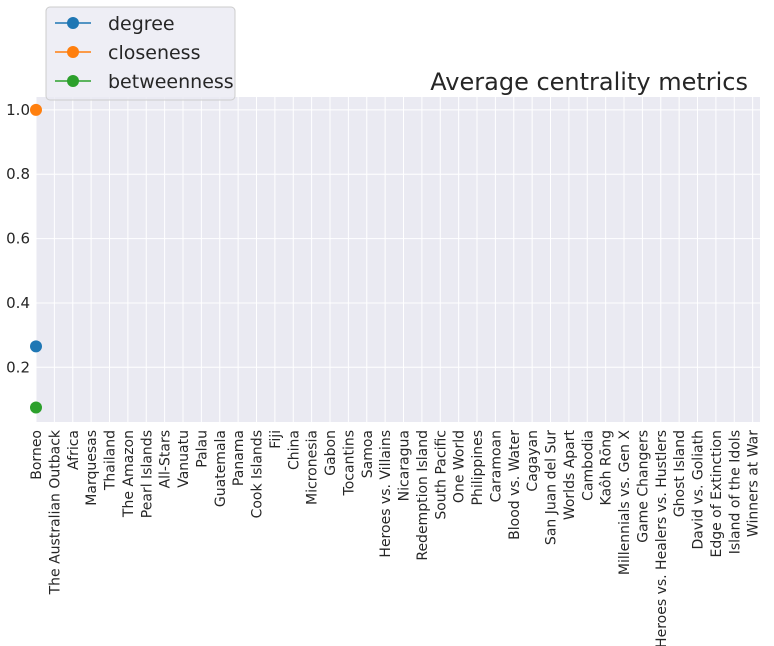 This screenshot has width=774, height=646. What do you see at coordinates (607, 467) in the screenshot?
I see `x-tick-label: Kaôh Rōng` at bounding box center [607, 467].